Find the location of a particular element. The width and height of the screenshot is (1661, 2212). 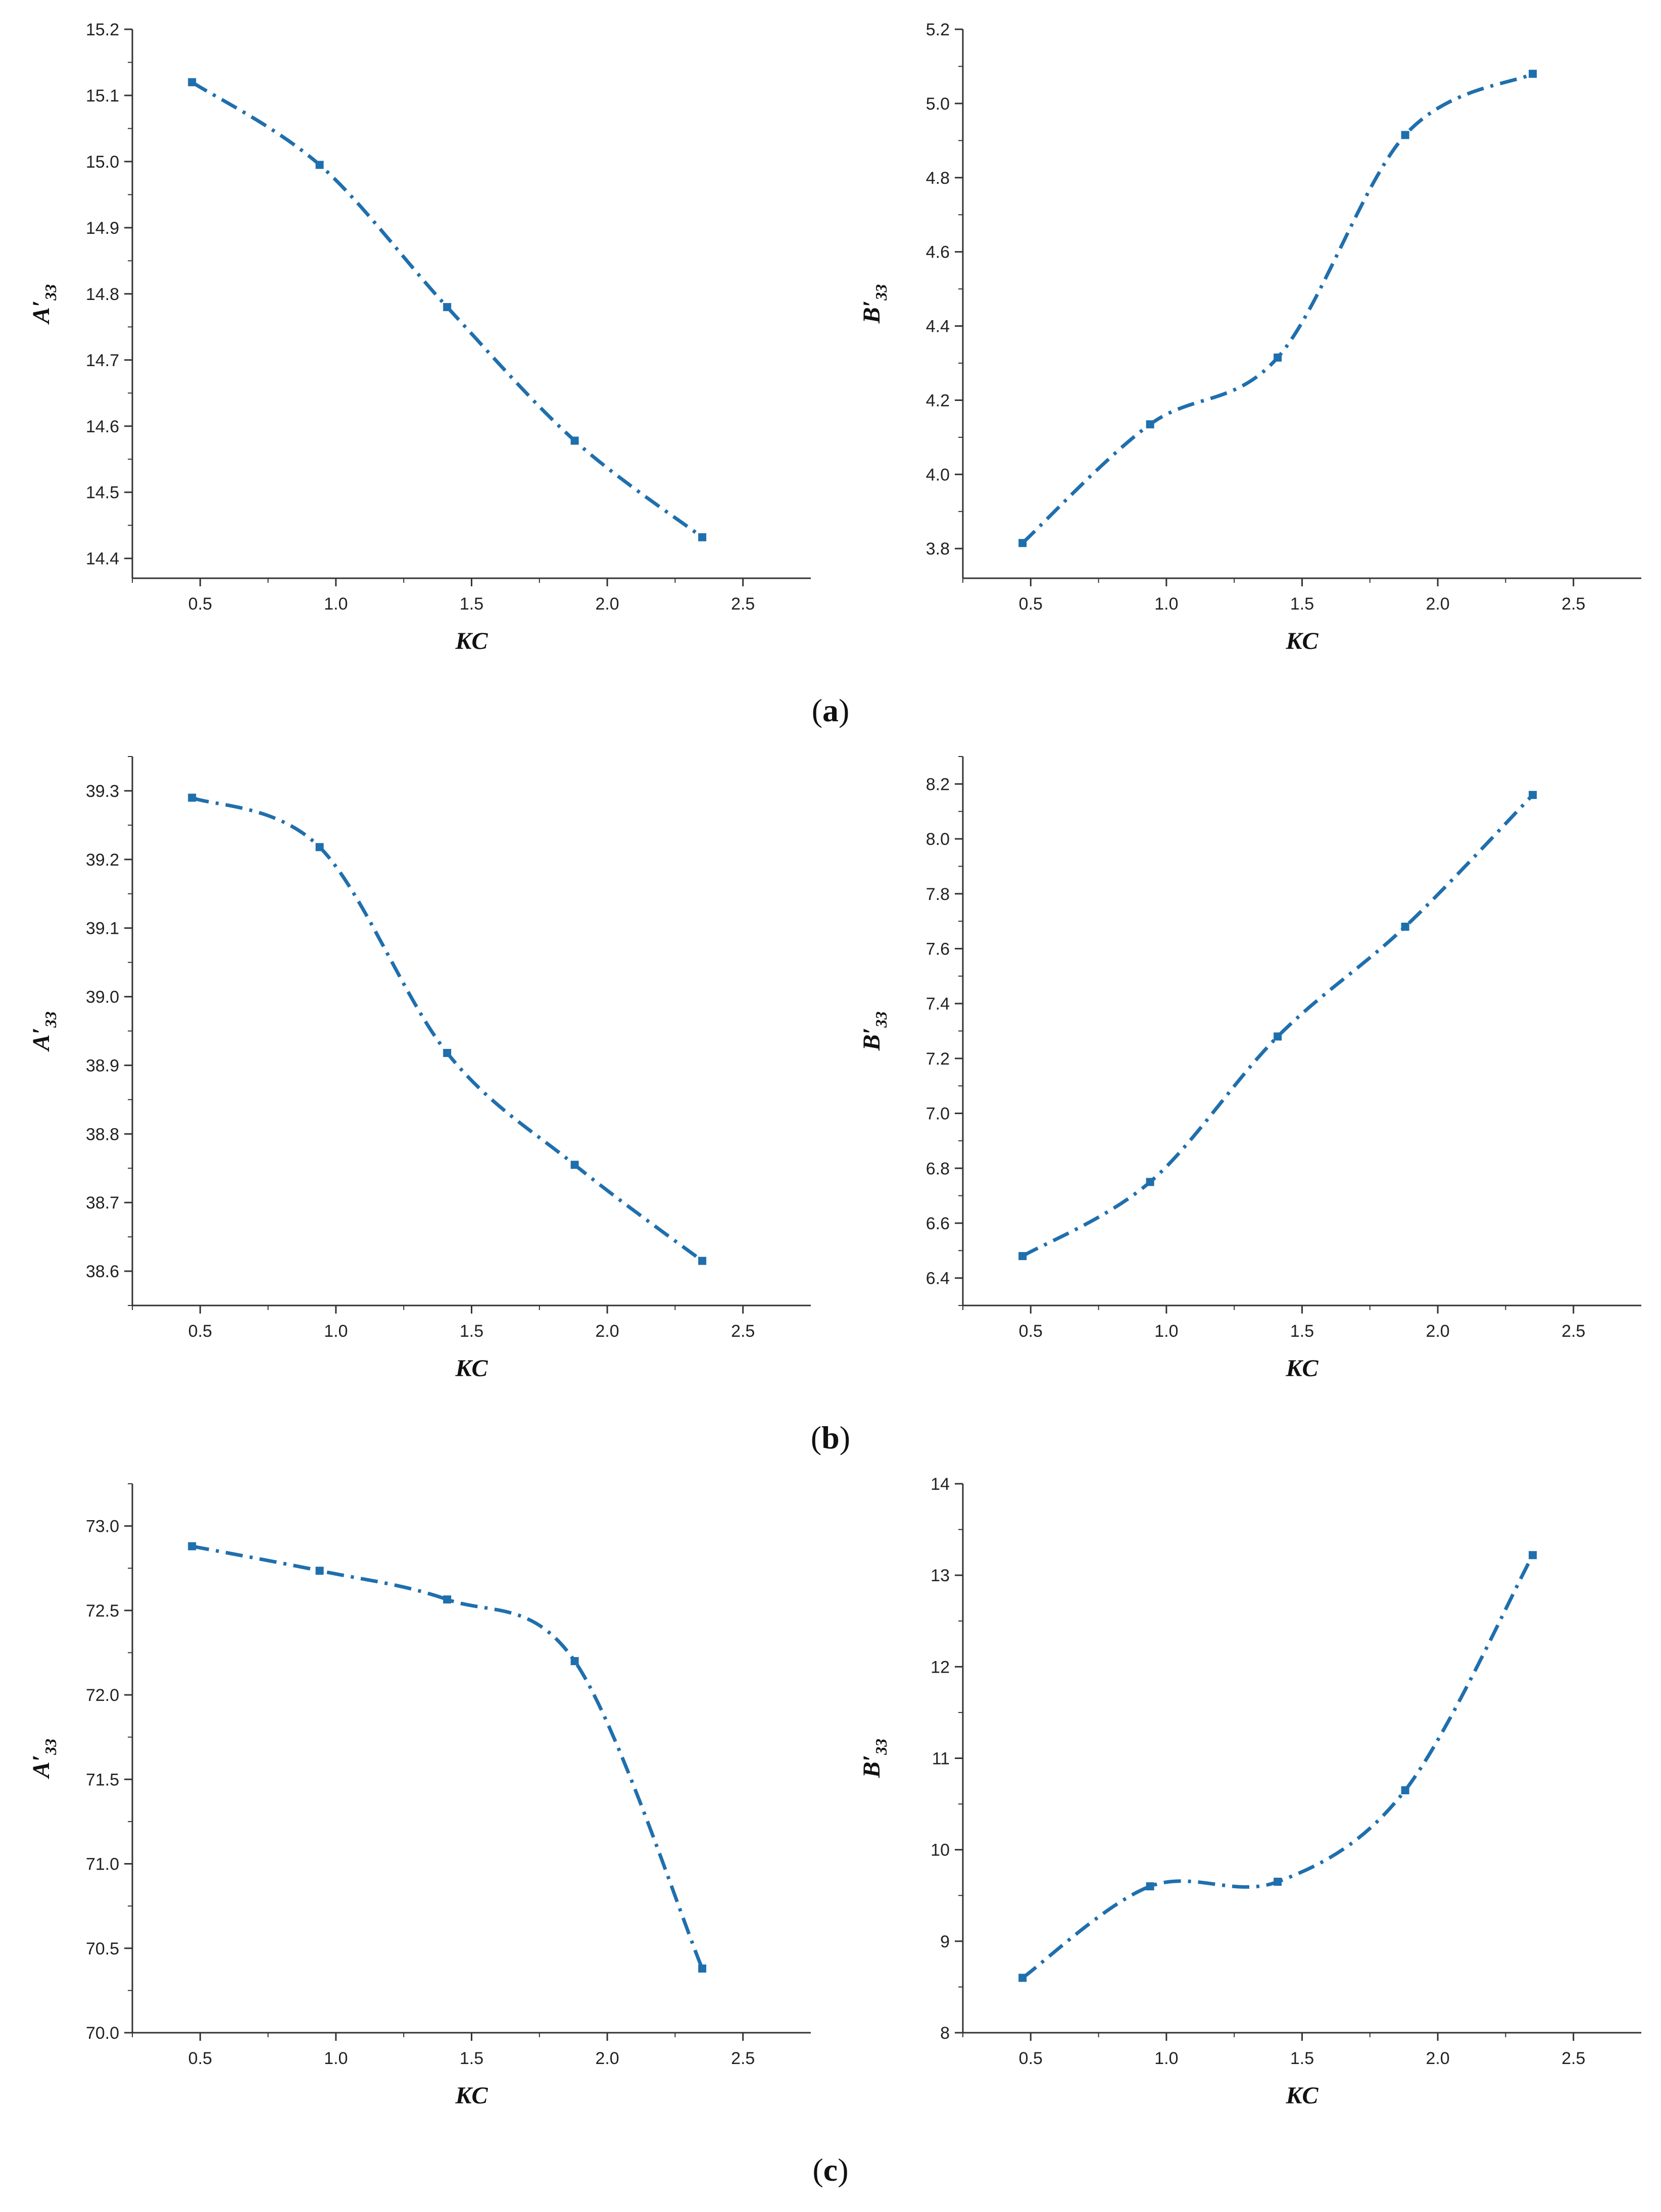

y-tick-label: 70.5 is located at coordinates (102, 1948).